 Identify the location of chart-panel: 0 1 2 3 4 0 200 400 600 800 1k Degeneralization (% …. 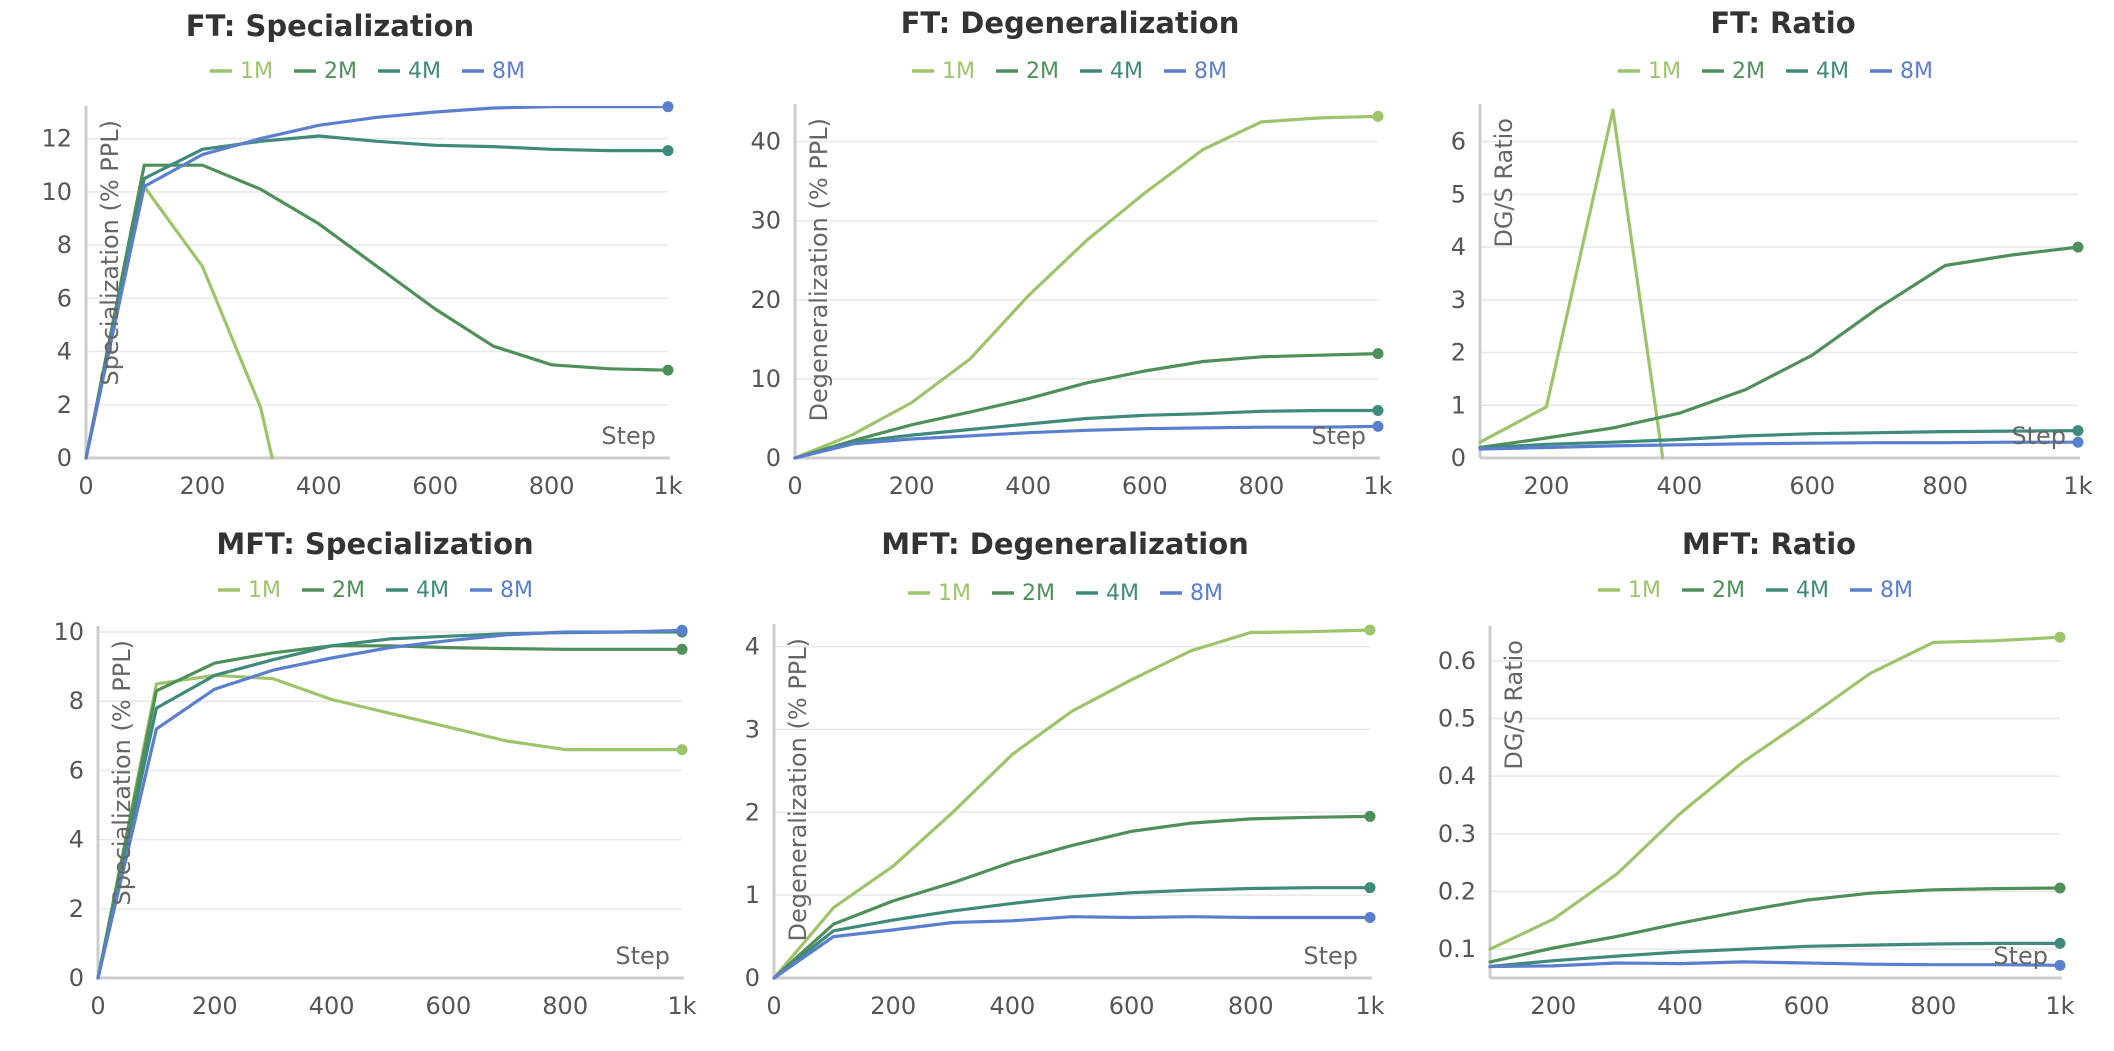
(1065, 773).